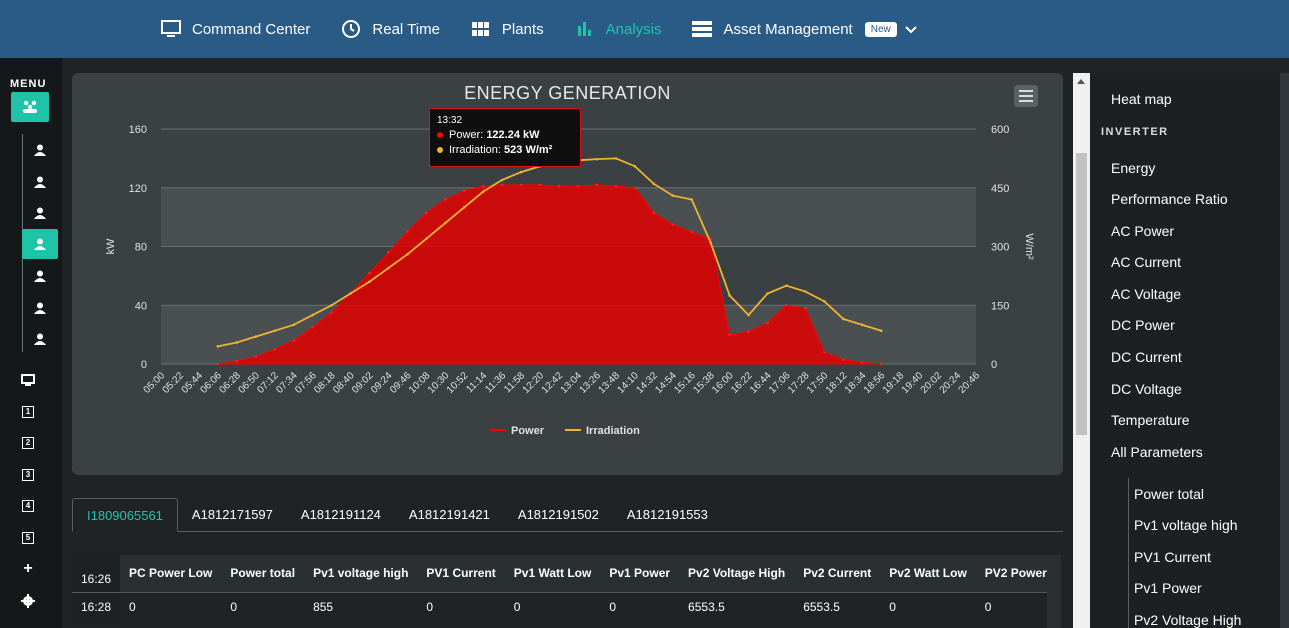 The height and width of the screenshot is (628, 1289). I want to click on column-header: Pv1 voltage high, so click(361, 573).